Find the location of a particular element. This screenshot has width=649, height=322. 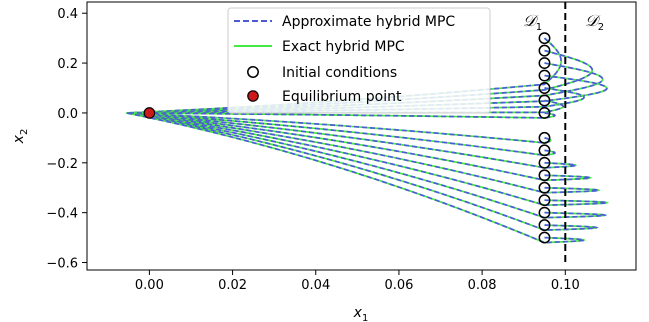

legend-approximate-label: Approximate hybrid MPC is located at coordinates (368, 22).